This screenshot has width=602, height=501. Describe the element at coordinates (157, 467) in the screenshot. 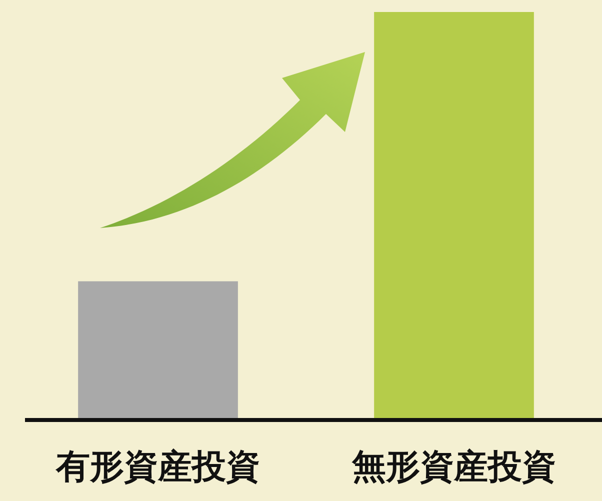

I see `x-tick-label: 有形資産投資` at that location.